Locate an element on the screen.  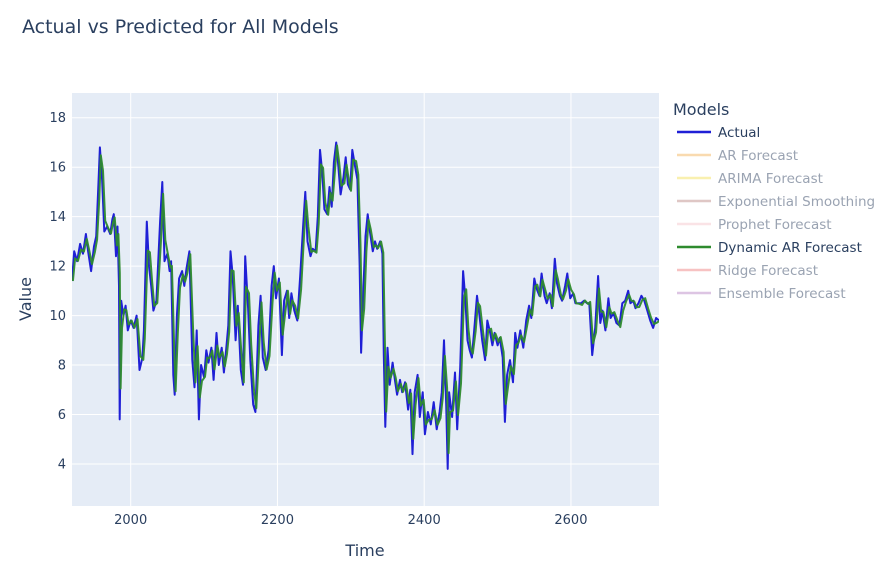
y-tick-label: 4 is located at coordinates (62, 464).